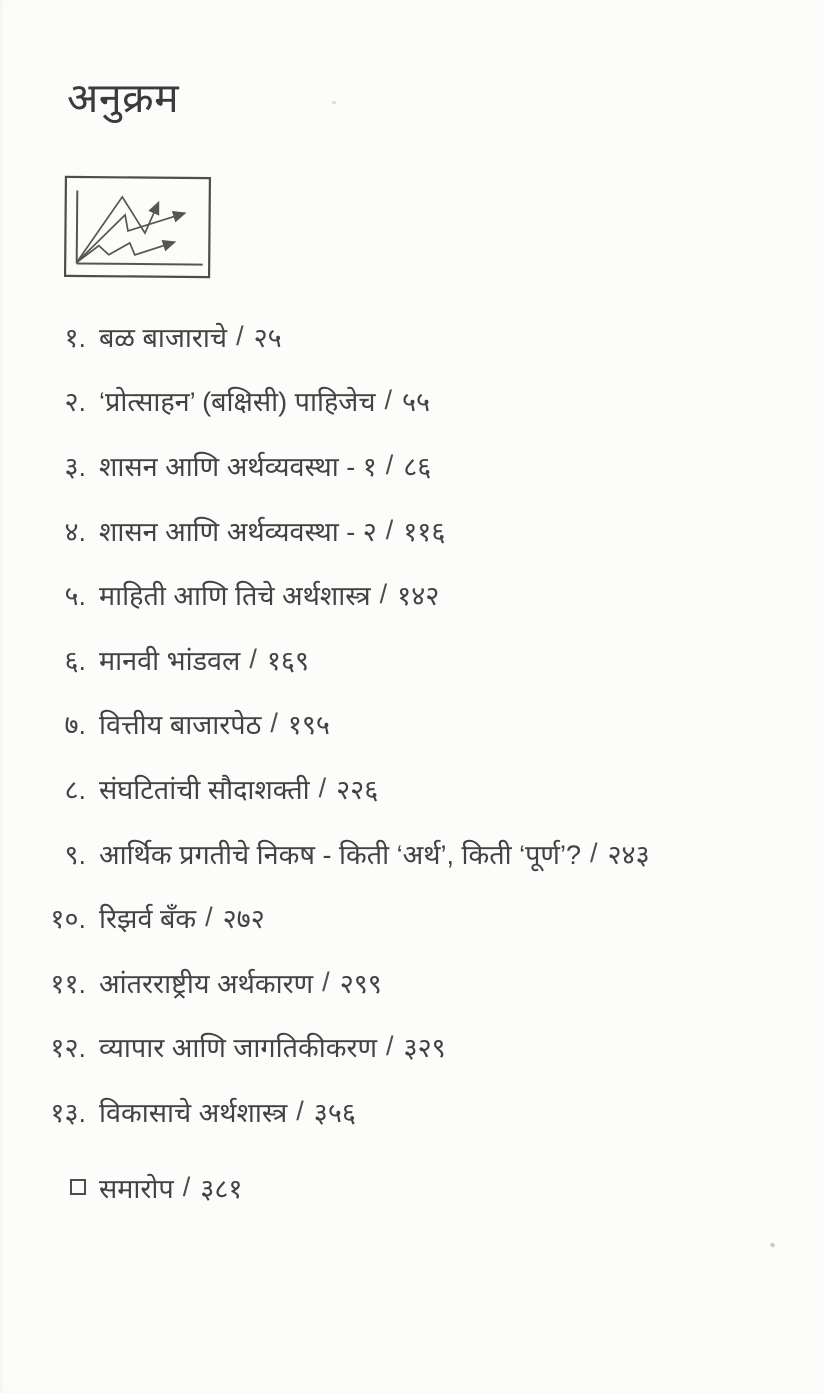 The height and width of the screenshot is (1393, 824). I want to click on chapter-title: मानवी भांडवल, so click(170, 660).